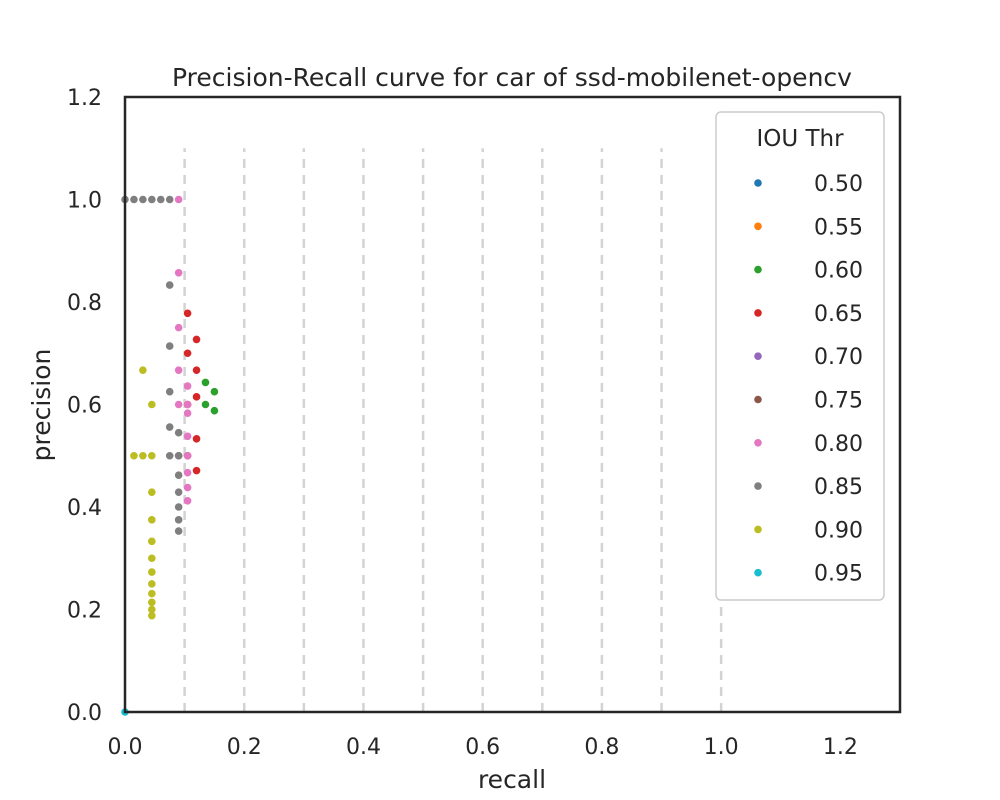  I want to click on x-tick-label: 0.8, so click(601, 747).